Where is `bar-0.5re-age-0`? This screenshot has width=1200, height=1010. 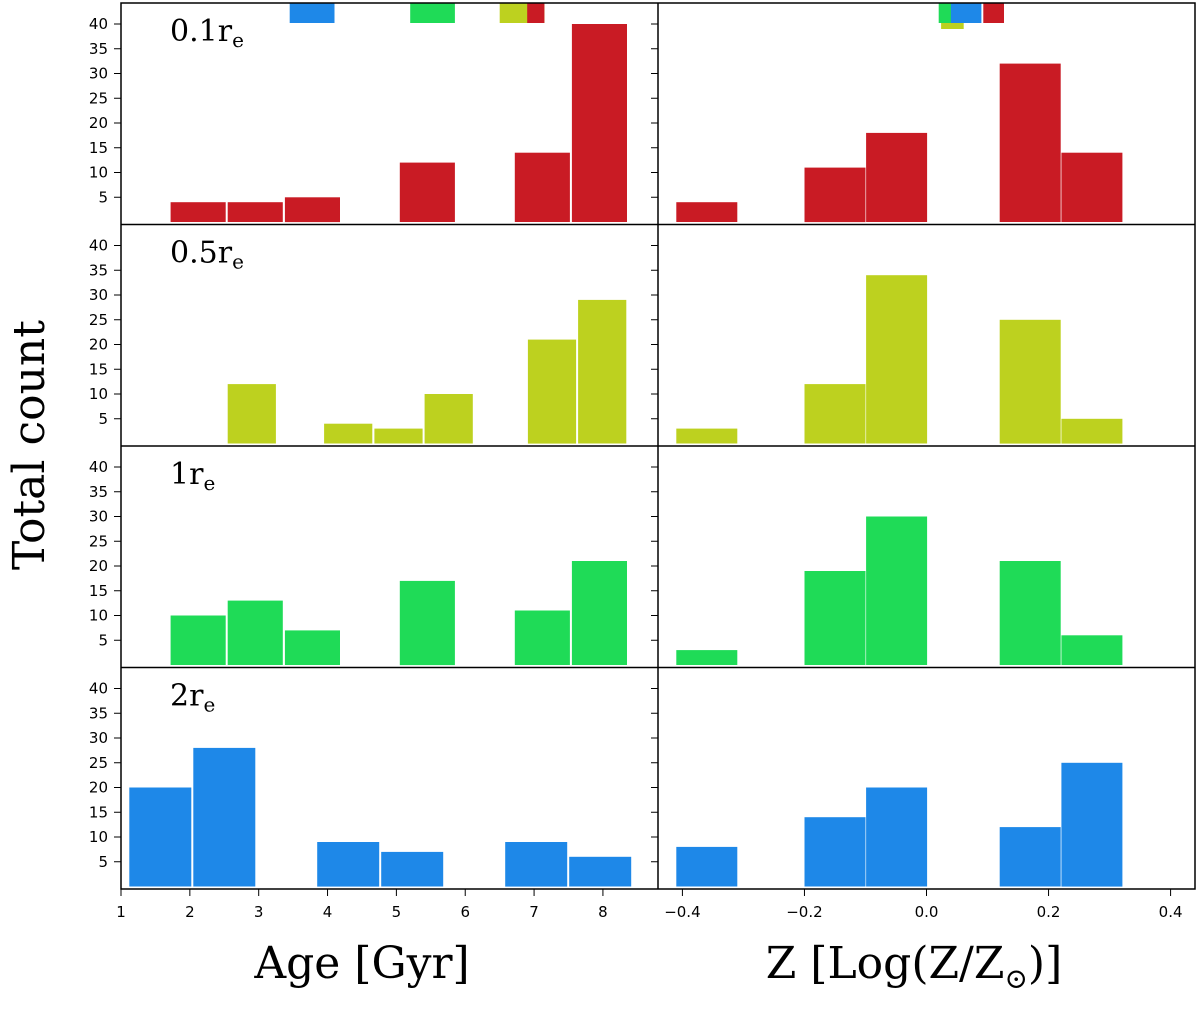
bar-0.5re-age-0 is located at coordinates (251, 414).